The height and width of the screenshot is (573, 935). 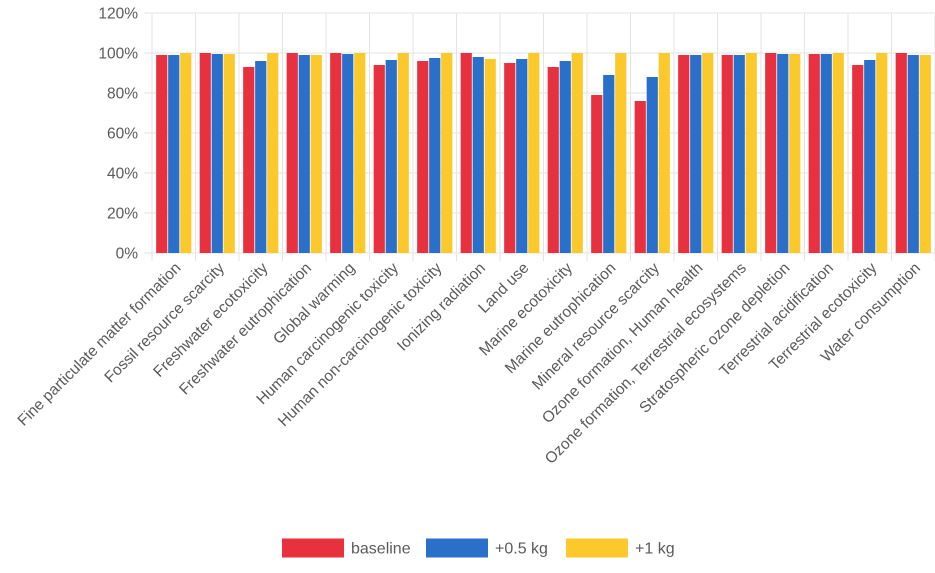 I want to click on y-tick-label: 40%, so click(x=122, y=174).